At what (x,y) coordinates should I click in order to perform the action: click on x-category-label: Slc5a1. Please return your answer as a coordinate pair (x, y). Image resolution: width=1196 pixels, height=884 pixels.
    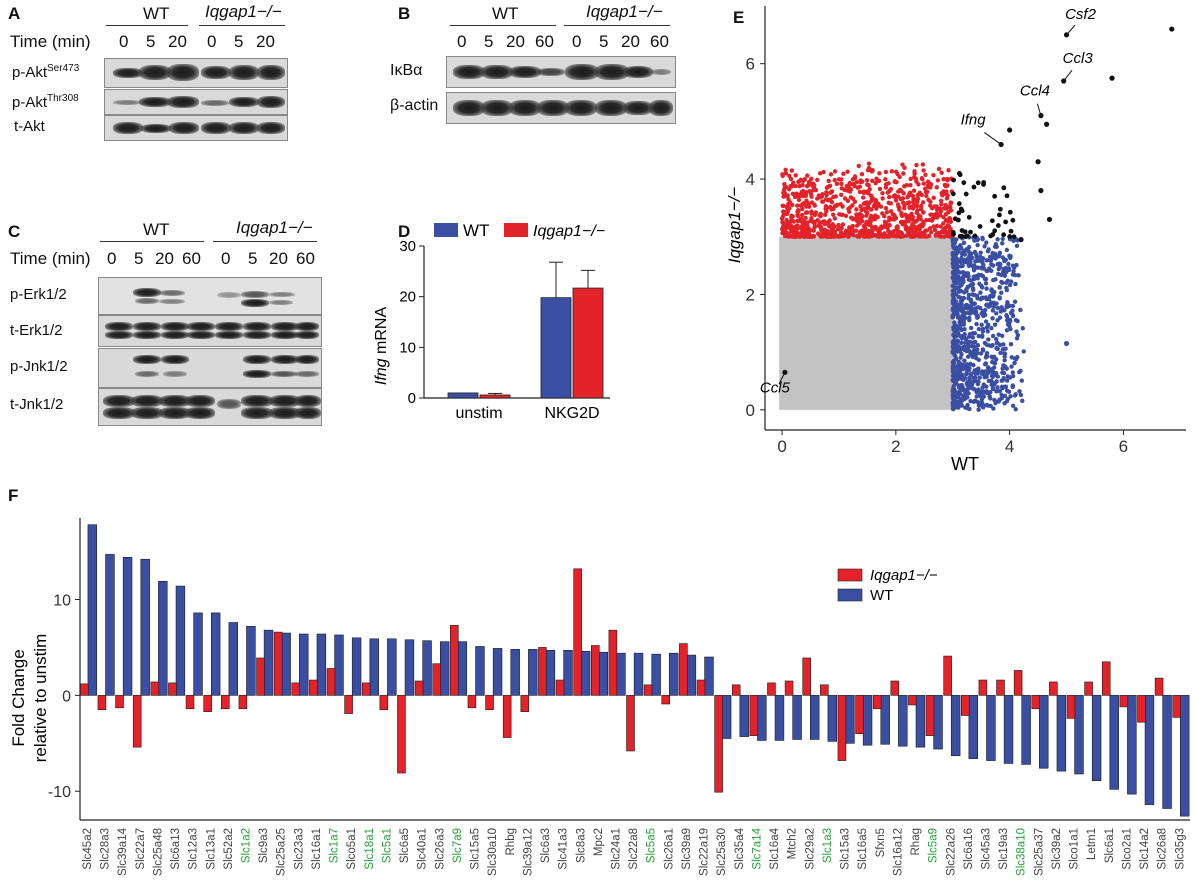
    Looking at the image, I should click on (387, 845).